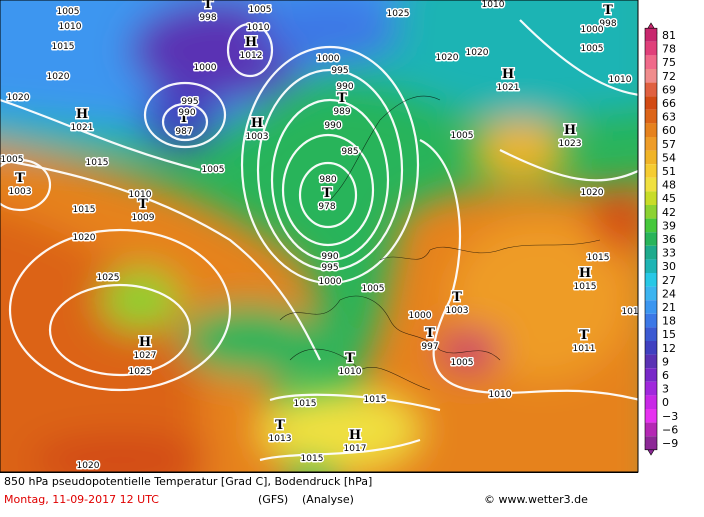 This screenshot has height=517, width=704. I want to click on pressure-center-value: 1011, so click(584, 349).